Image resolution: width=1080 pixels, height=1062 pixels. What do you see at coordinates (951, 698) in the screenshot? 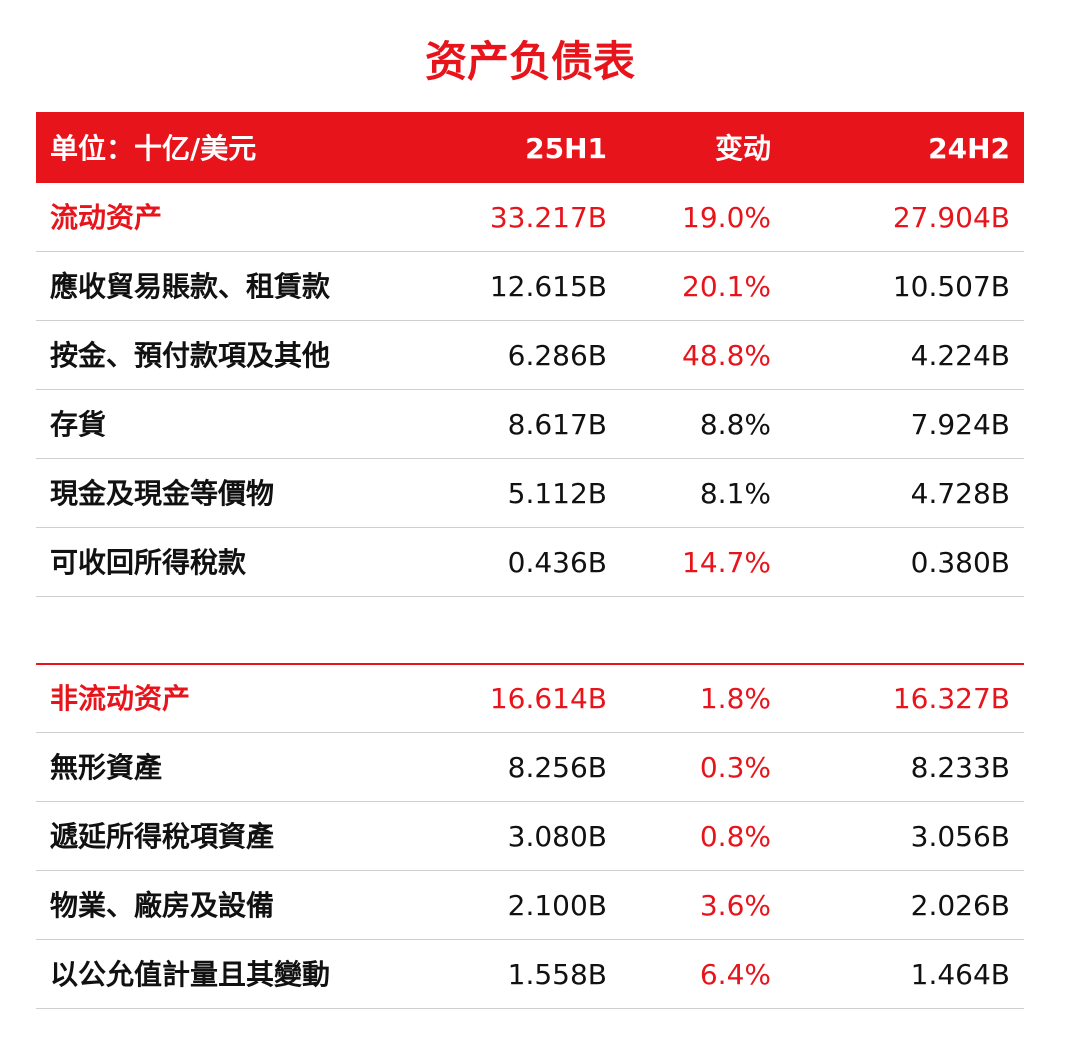
I see `value-24h2: 16.327B` at bounding box center [951, 698].